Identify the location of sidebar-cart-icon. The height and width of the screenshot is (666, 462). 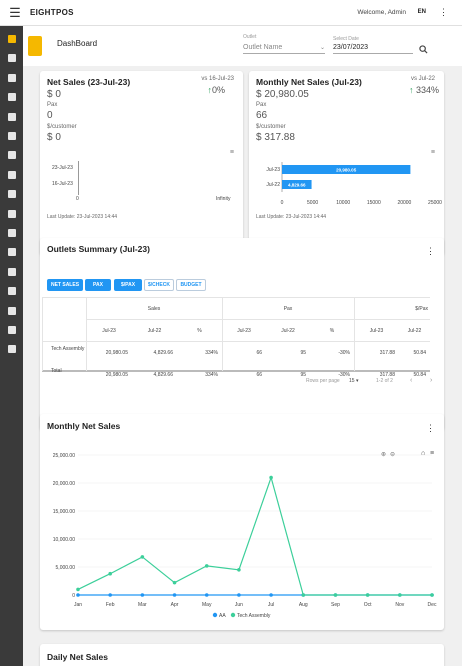
(11, 194).